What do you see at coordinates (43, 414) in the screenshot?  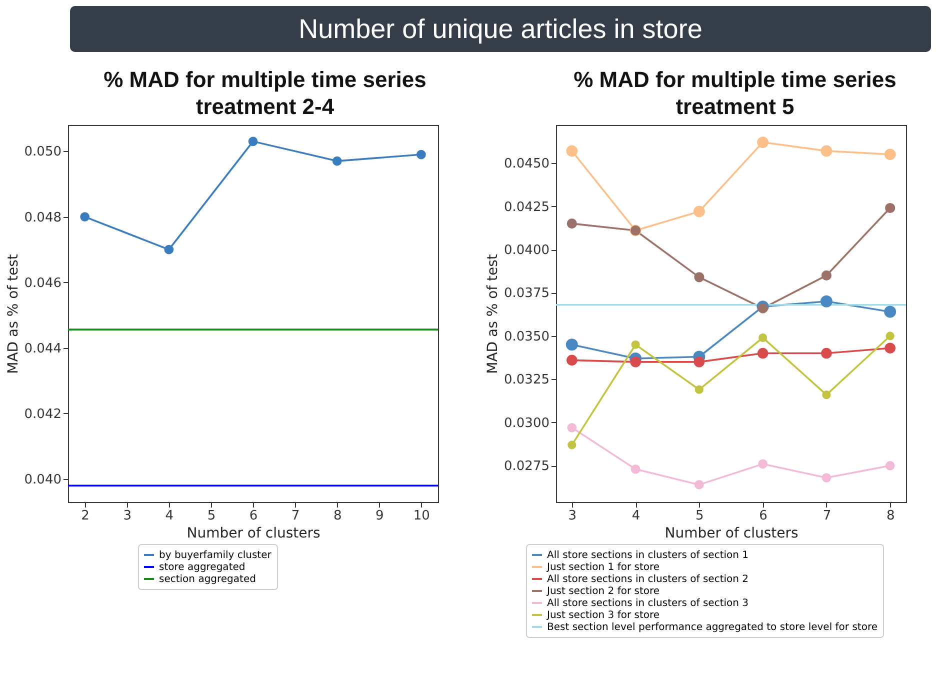 I see `y-tick-label: 0.042` at bounding box center [43, 414].